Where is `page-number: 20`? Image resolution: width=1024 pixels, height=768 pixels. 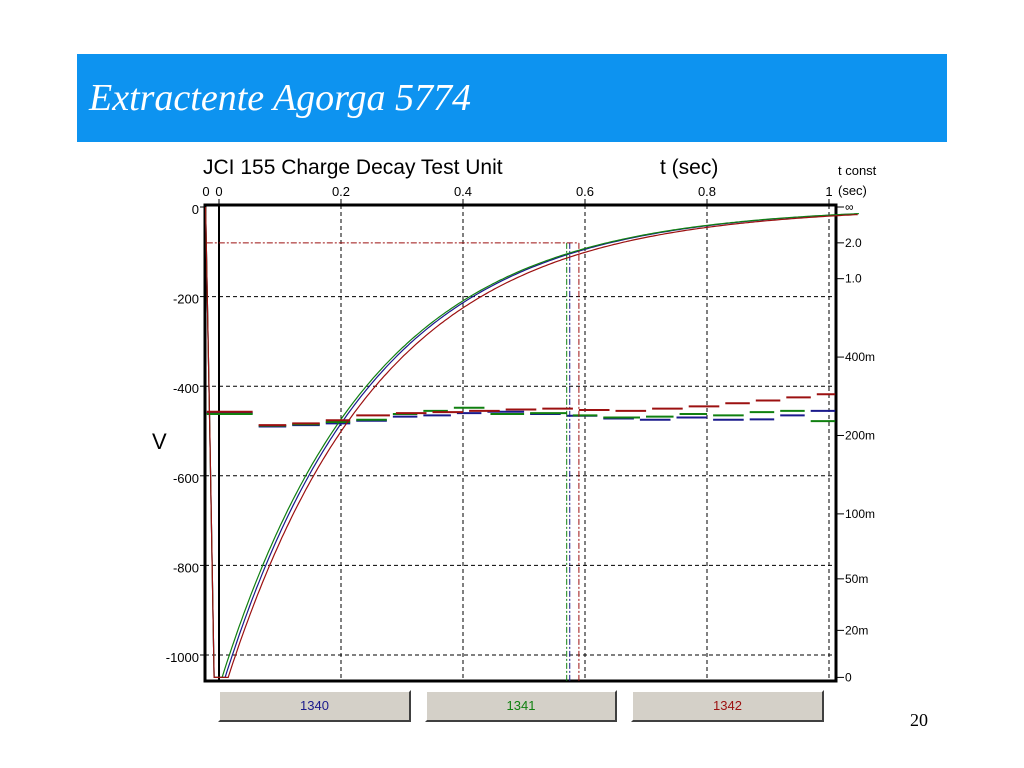 page-number: 20 is located at coordinates (919, 720).